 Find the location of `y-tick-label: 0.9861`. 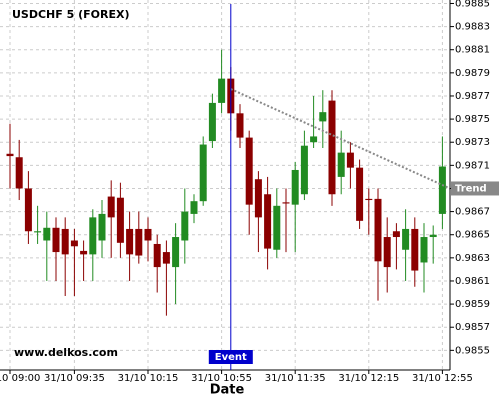

y-tick-label: 0.9861 is located at coordinates (472, 281).